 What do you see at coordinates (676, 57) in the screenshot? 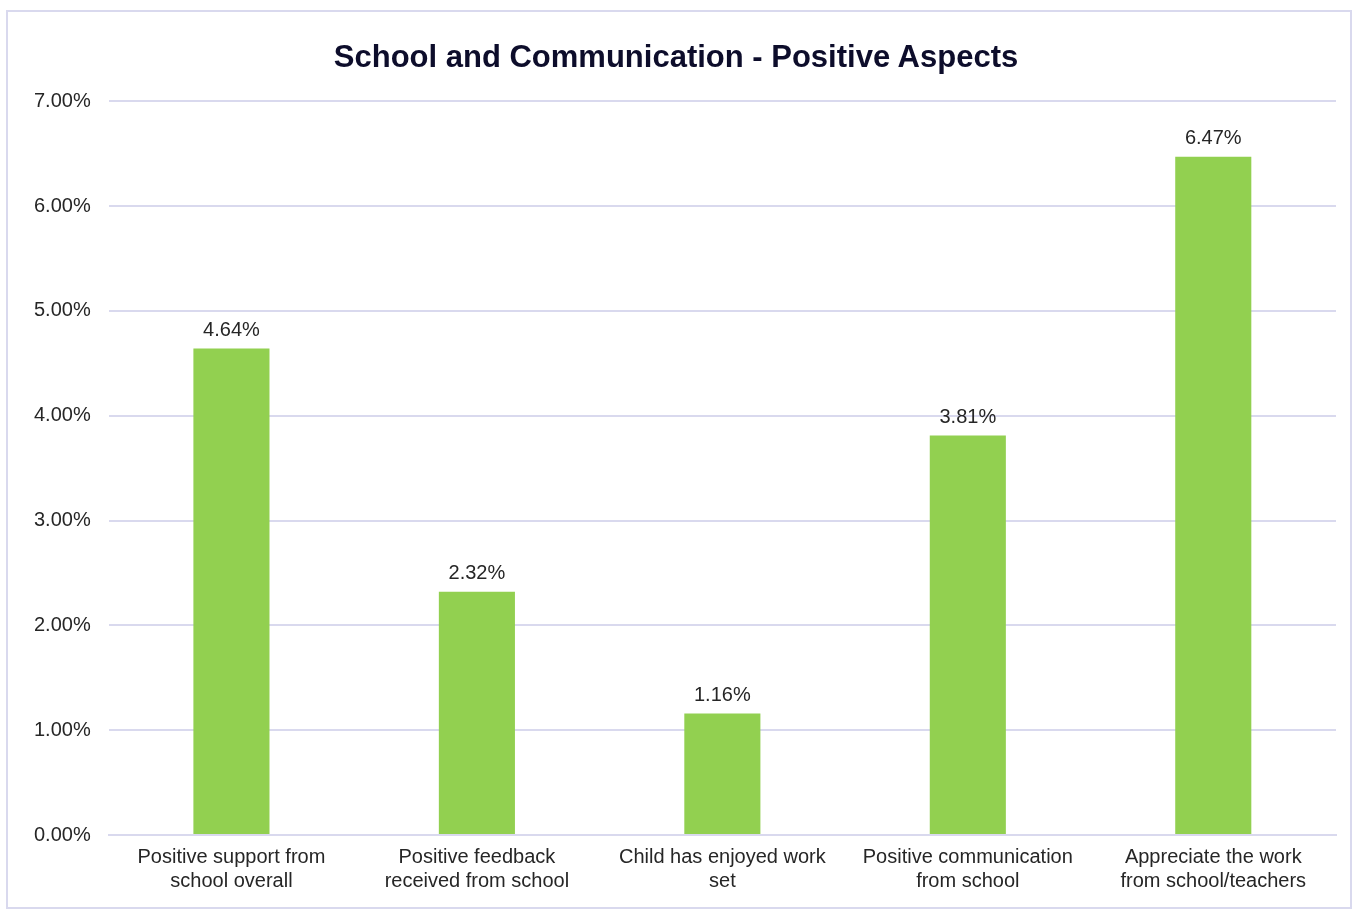
I see `chart-title: School and Communication - Positive Aspects` at bounding box center [676, 57].